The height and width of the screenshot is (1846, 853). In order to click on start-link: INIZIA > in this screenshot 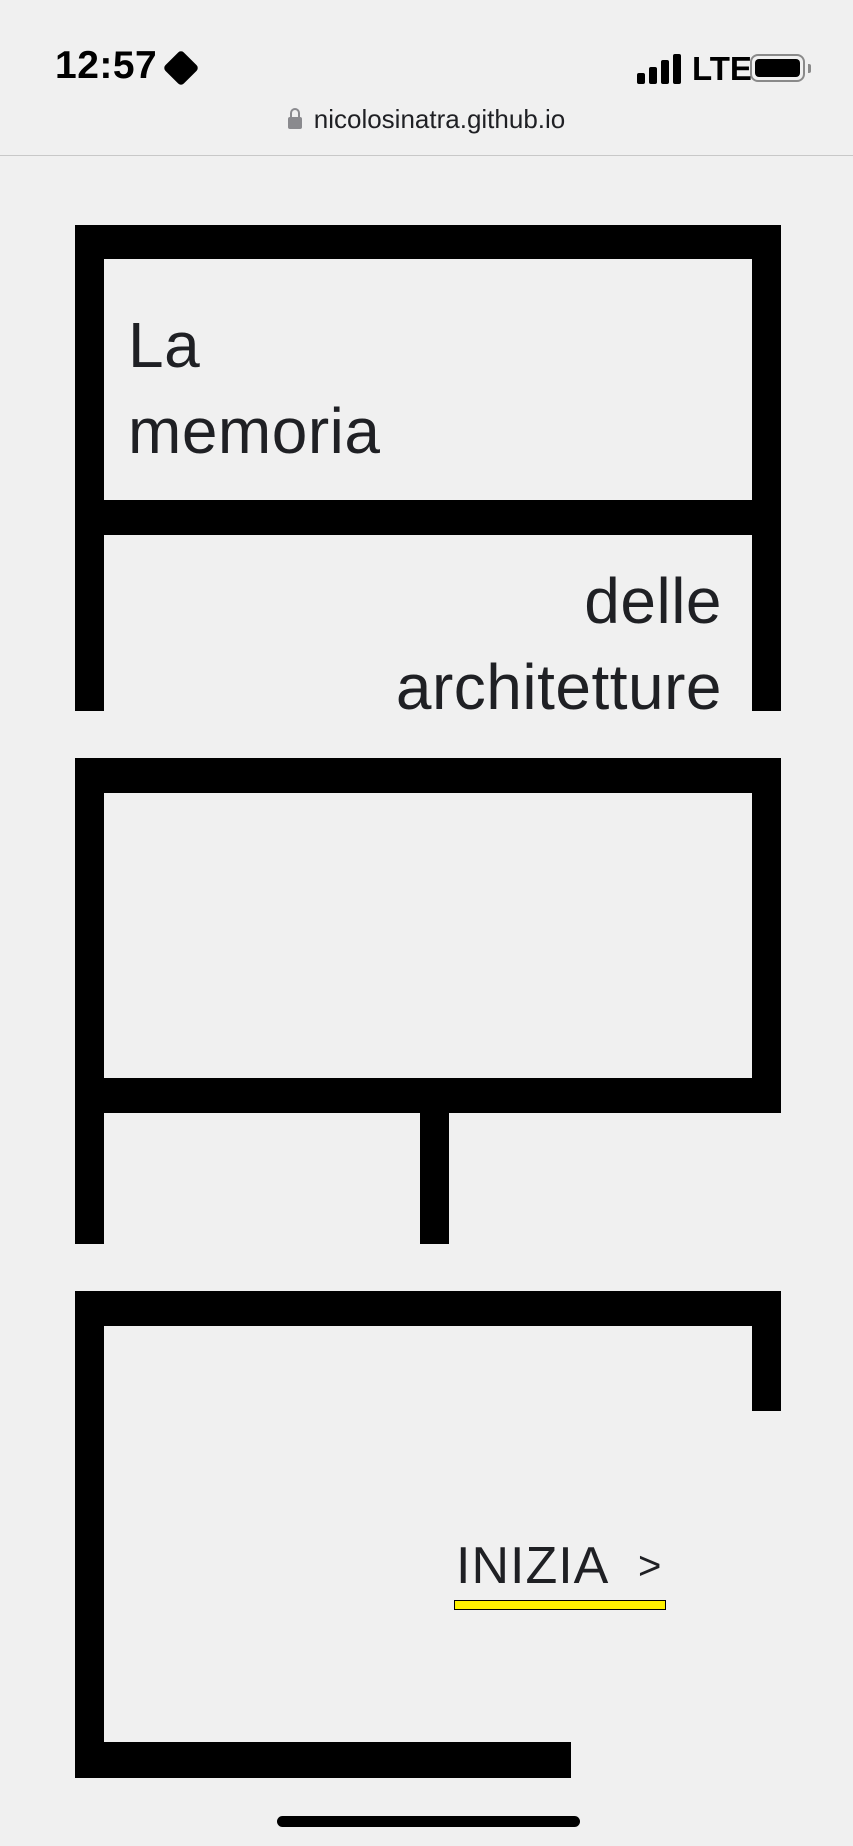, I will do `click(561, 1574)`.